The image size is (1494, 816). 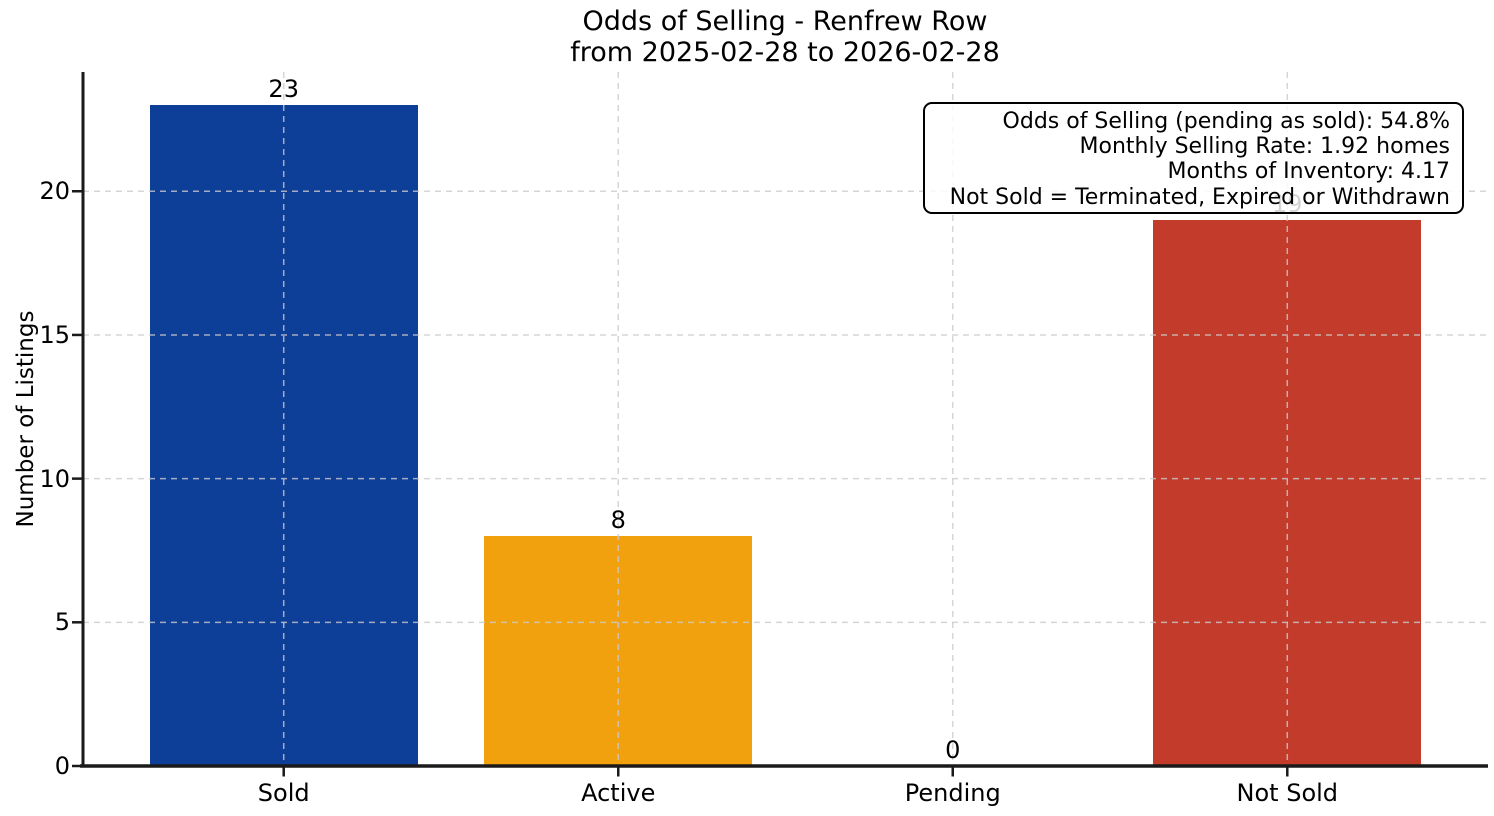 What do you see at coordinates (283, 89) in the screenshot?
I see `value-label-sold: 23` at bounding box center [283, 89].